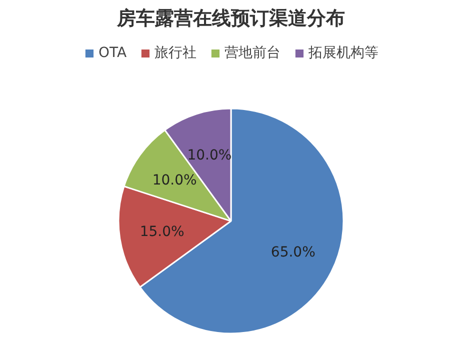  Describe the element at coordinates (162, 232) in the screenshot. I see `data-label: 15.0%` at that location.